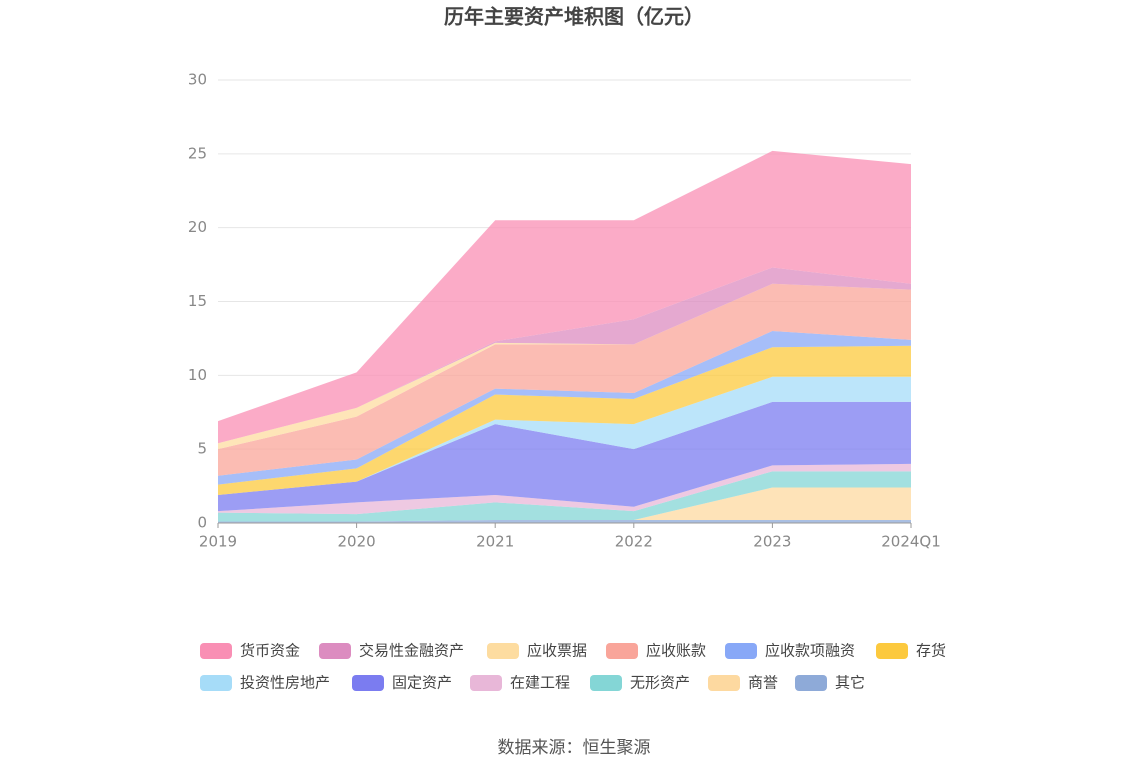 The image size is (1148, 776). Describe the element at coordinates (202, 523) in the screenshot. I see `y-tick-label: 0` at that location.